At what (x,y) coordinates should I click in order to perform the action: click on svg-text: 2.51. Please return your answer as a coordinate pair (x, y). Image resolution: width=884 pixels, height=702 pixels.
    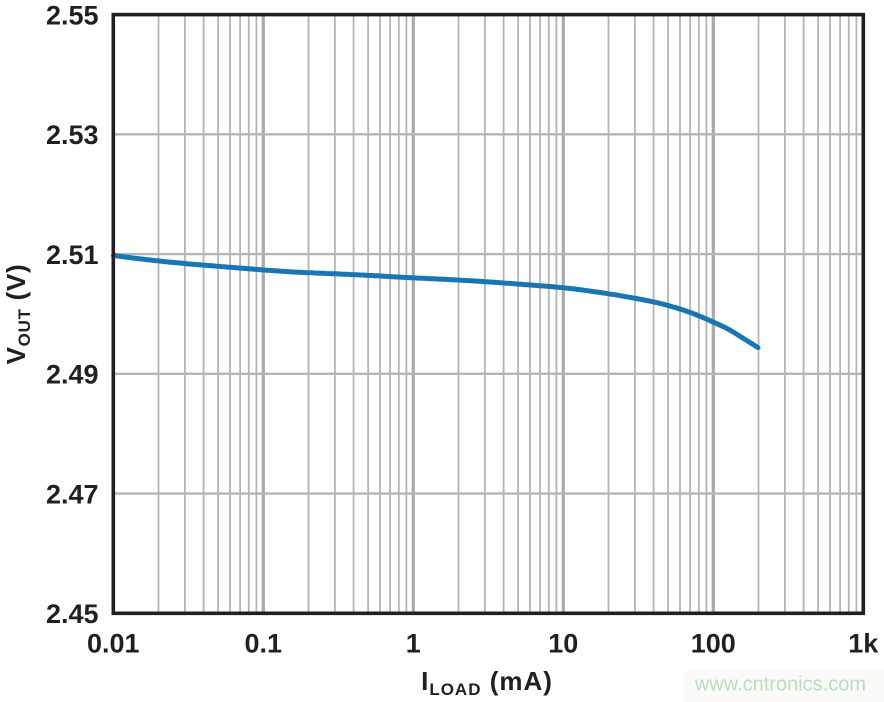
    Looking at the image, I should click on (72, 255).